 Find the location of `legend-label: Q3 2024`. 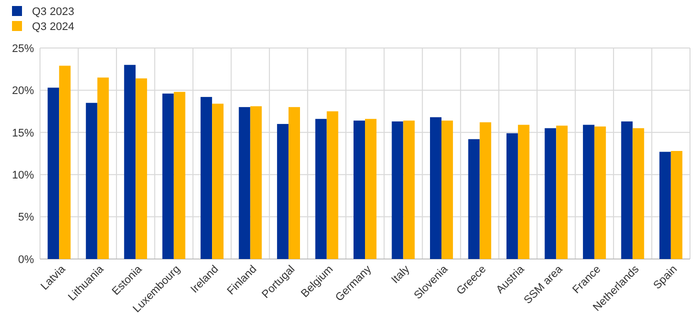

legend-label: Q3 2024 is located at coordinates (53, 26).